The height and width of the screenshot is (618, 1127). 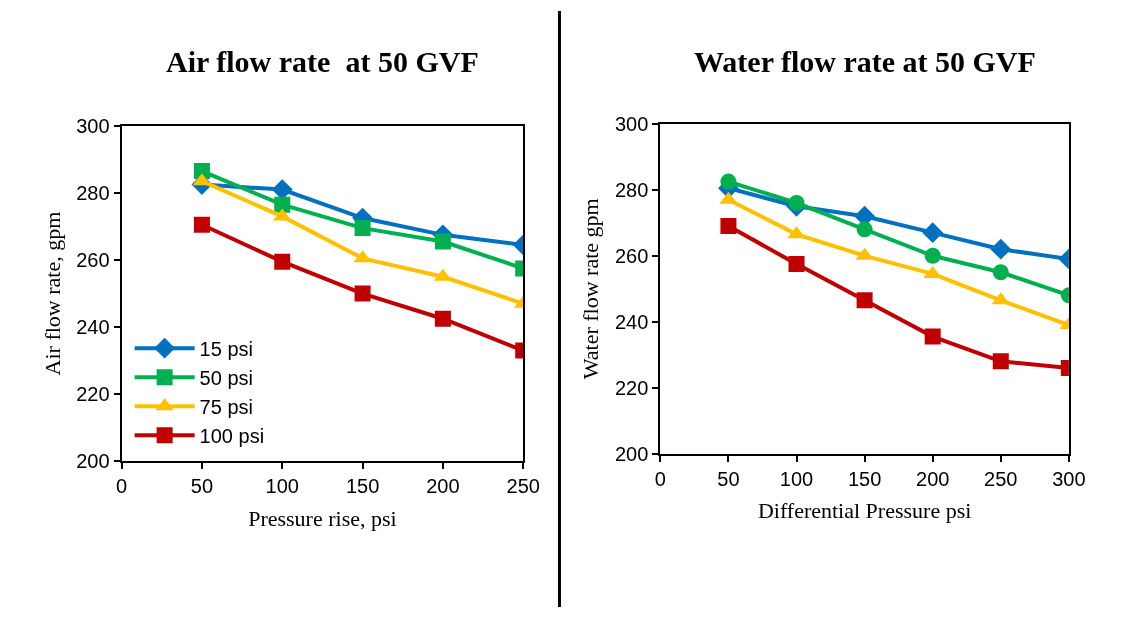 I want to click on legend-label: 50 psi, so click(x=226, y=377).